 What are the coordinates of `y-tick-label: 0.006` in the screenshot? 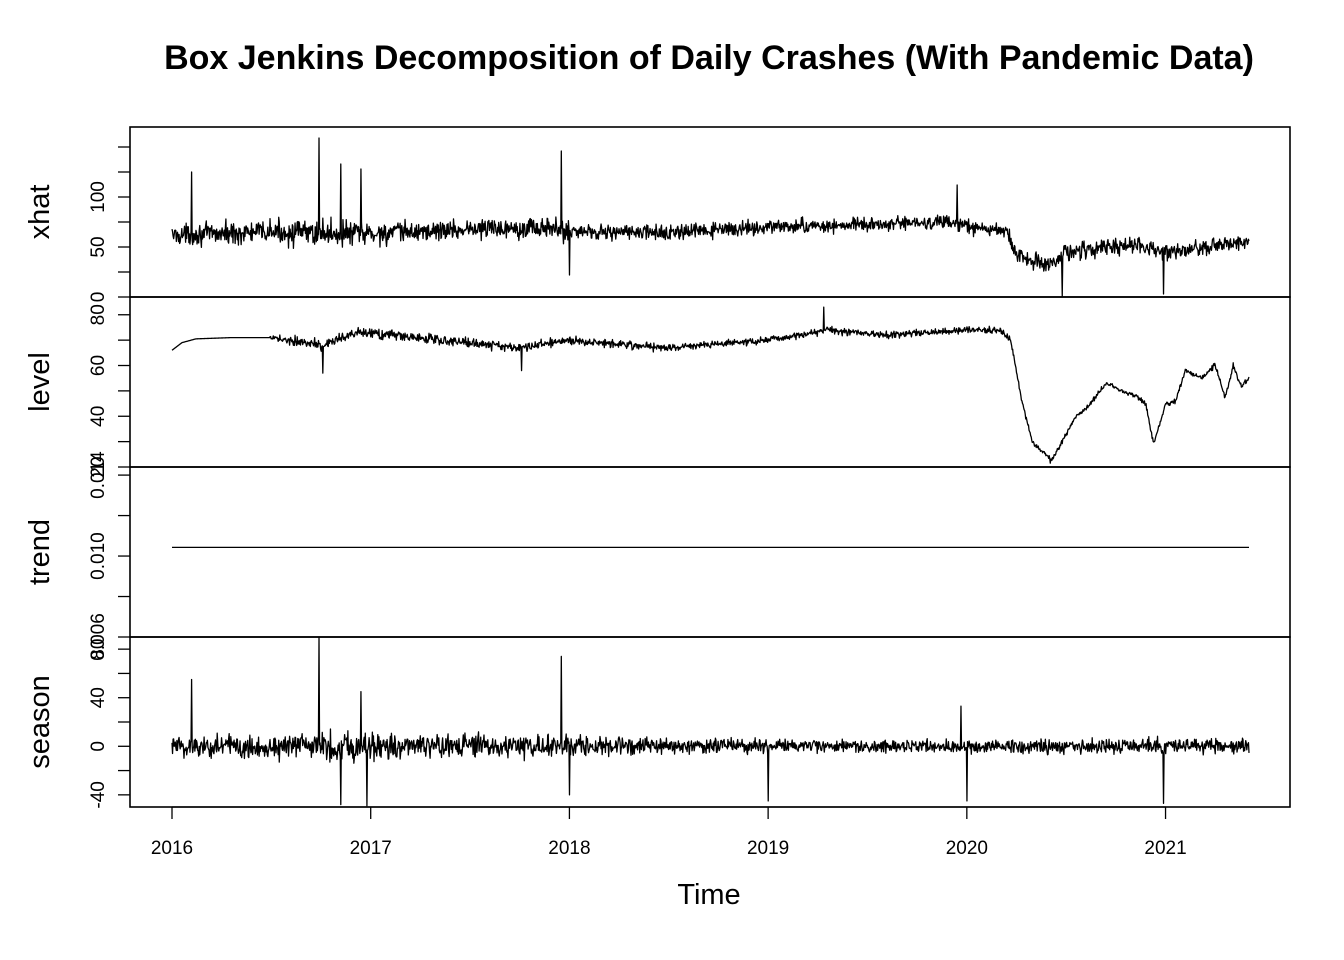 It's located at (98, 637).